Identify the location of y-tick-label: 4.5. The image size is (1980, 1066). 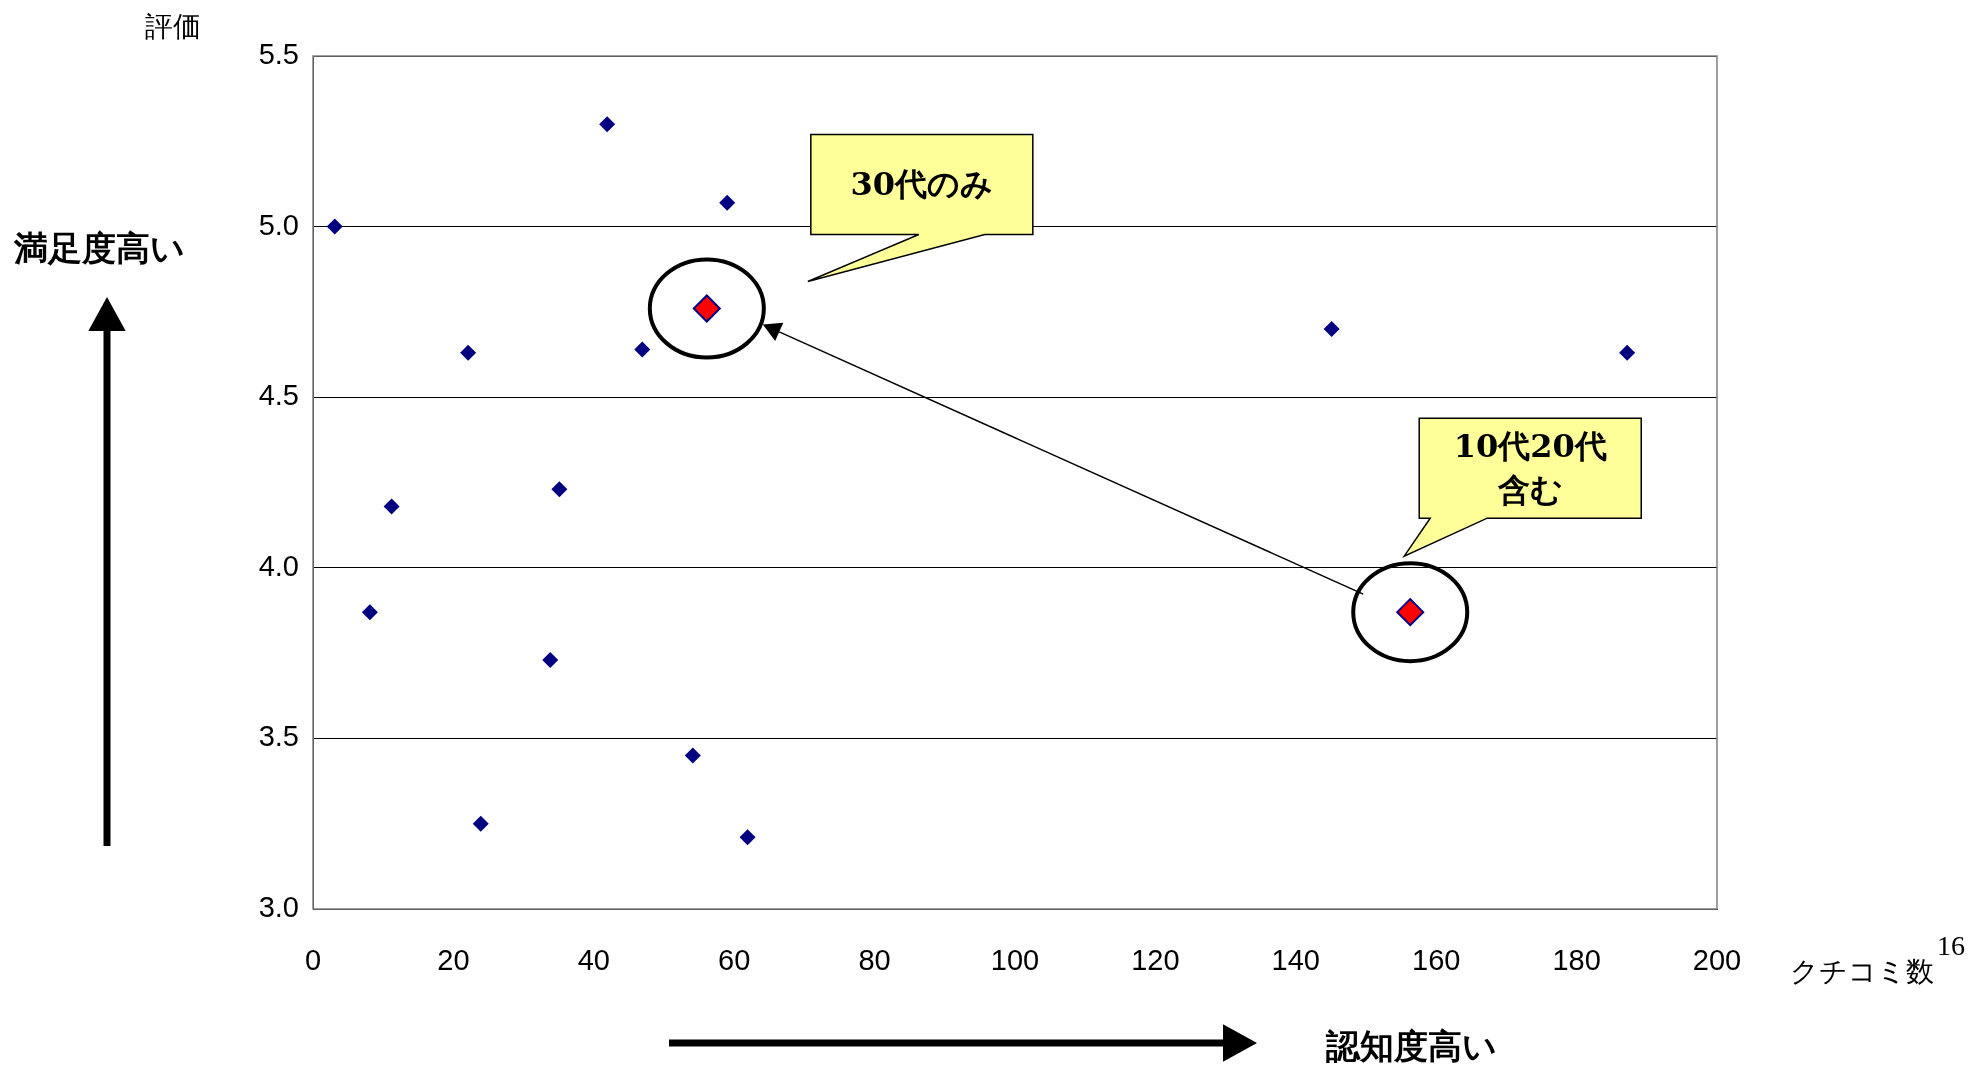
(278, 395).